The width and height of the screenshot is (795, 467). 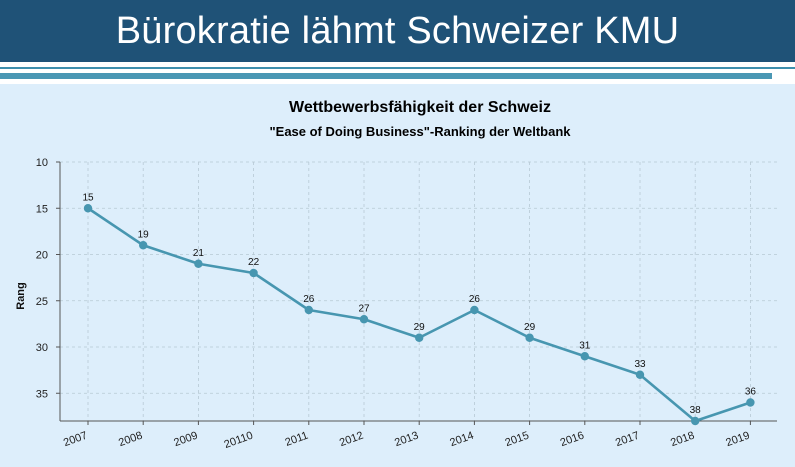 What do you see at coordinates (144, 234) in the screenshot?
I see `data-label: 19` at bounding box center [144, 234].